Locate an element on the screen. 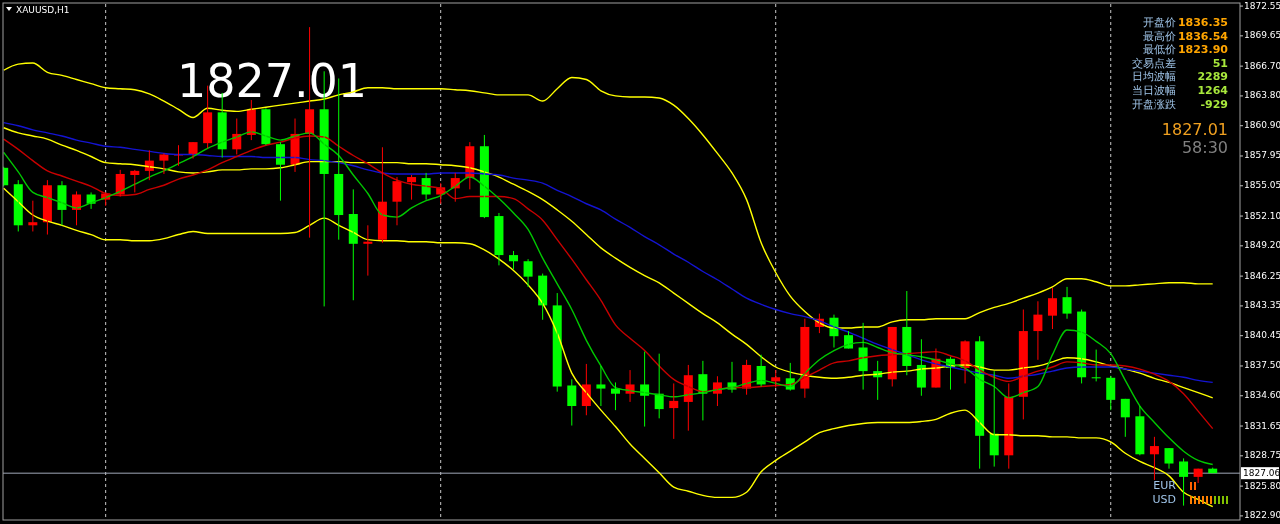 This screenshot has height=524, width=1280. y-tick-label: 1843.35 is located at coordinates (1262, 305).